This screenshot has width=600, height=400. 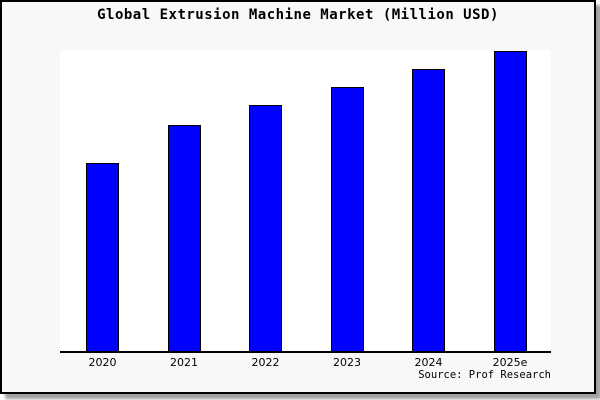 I want to click on x-tick-label-2021: 2021, so click(x=184, y=362).